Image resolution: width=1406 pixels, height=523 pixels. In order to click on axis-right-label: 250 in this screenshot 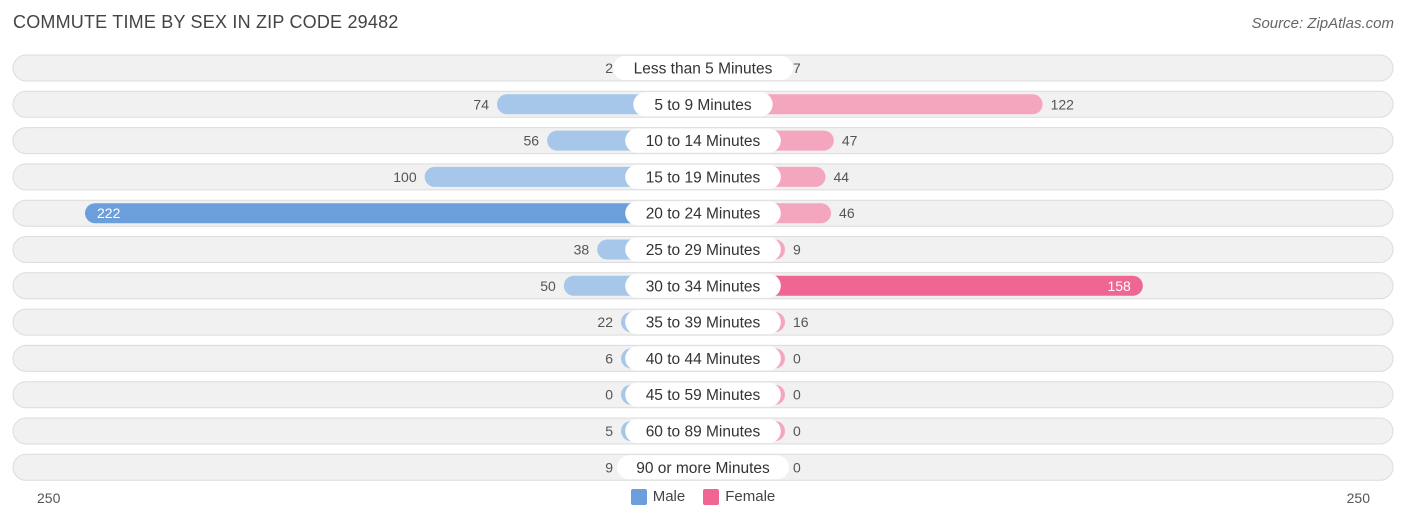, I will do `click(1358, 498)`.